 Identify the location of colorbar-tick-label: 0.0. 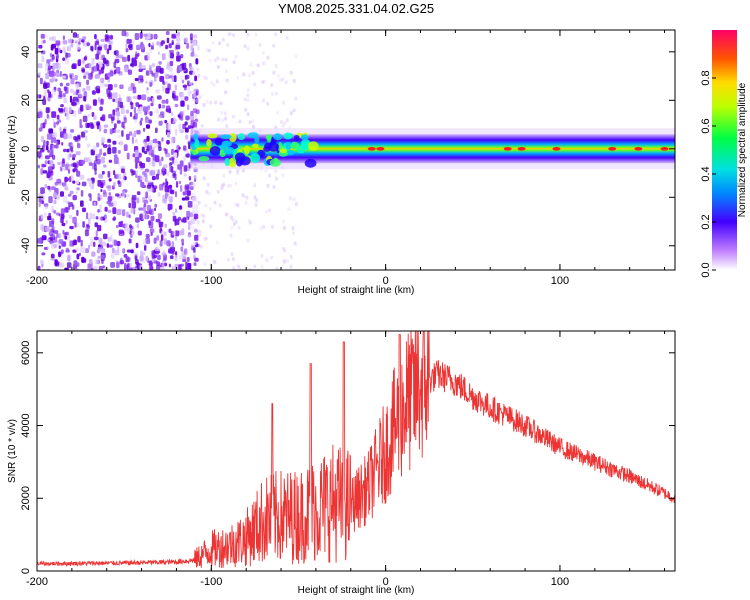
(706, 269).